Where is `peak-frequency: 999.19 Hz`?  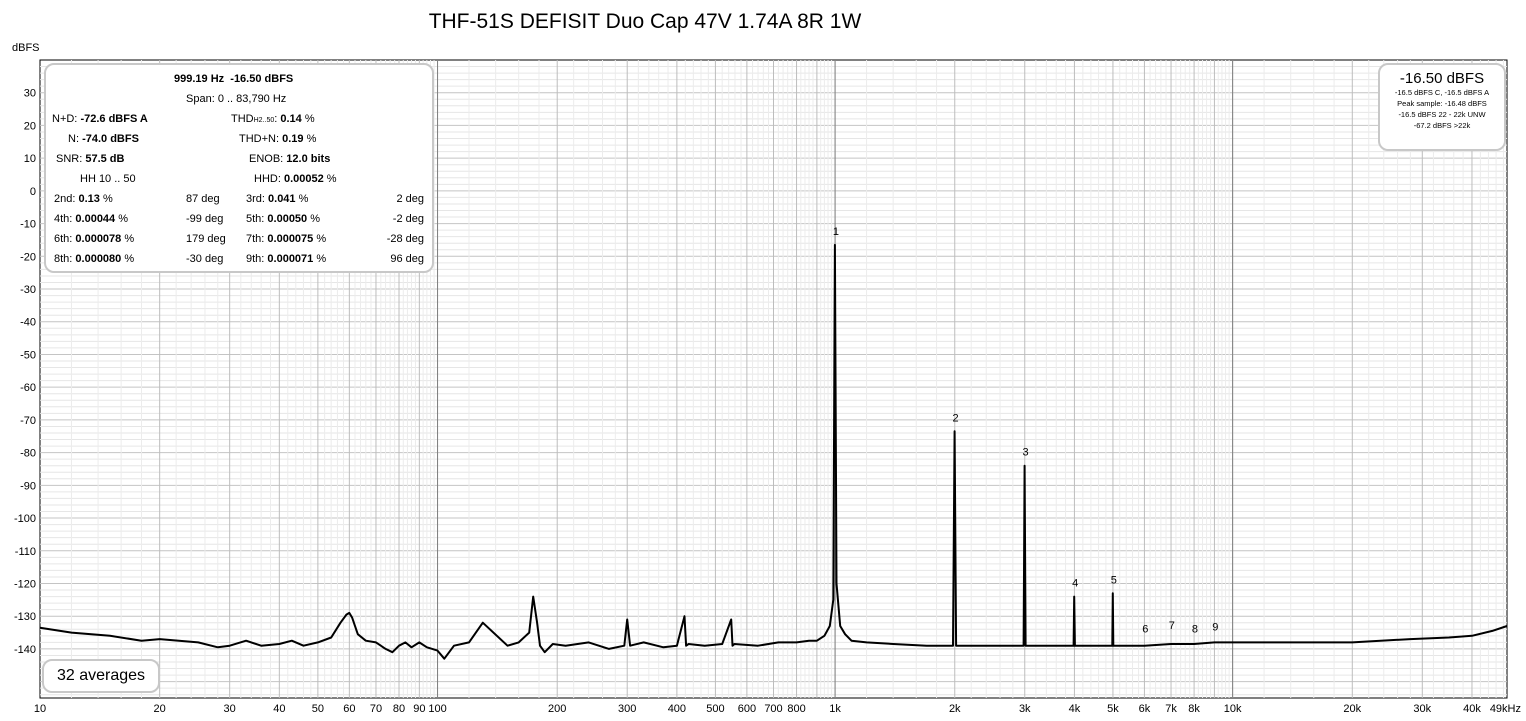 peak-frequency: 999.19 Hz is located at coordinates (199, 79).